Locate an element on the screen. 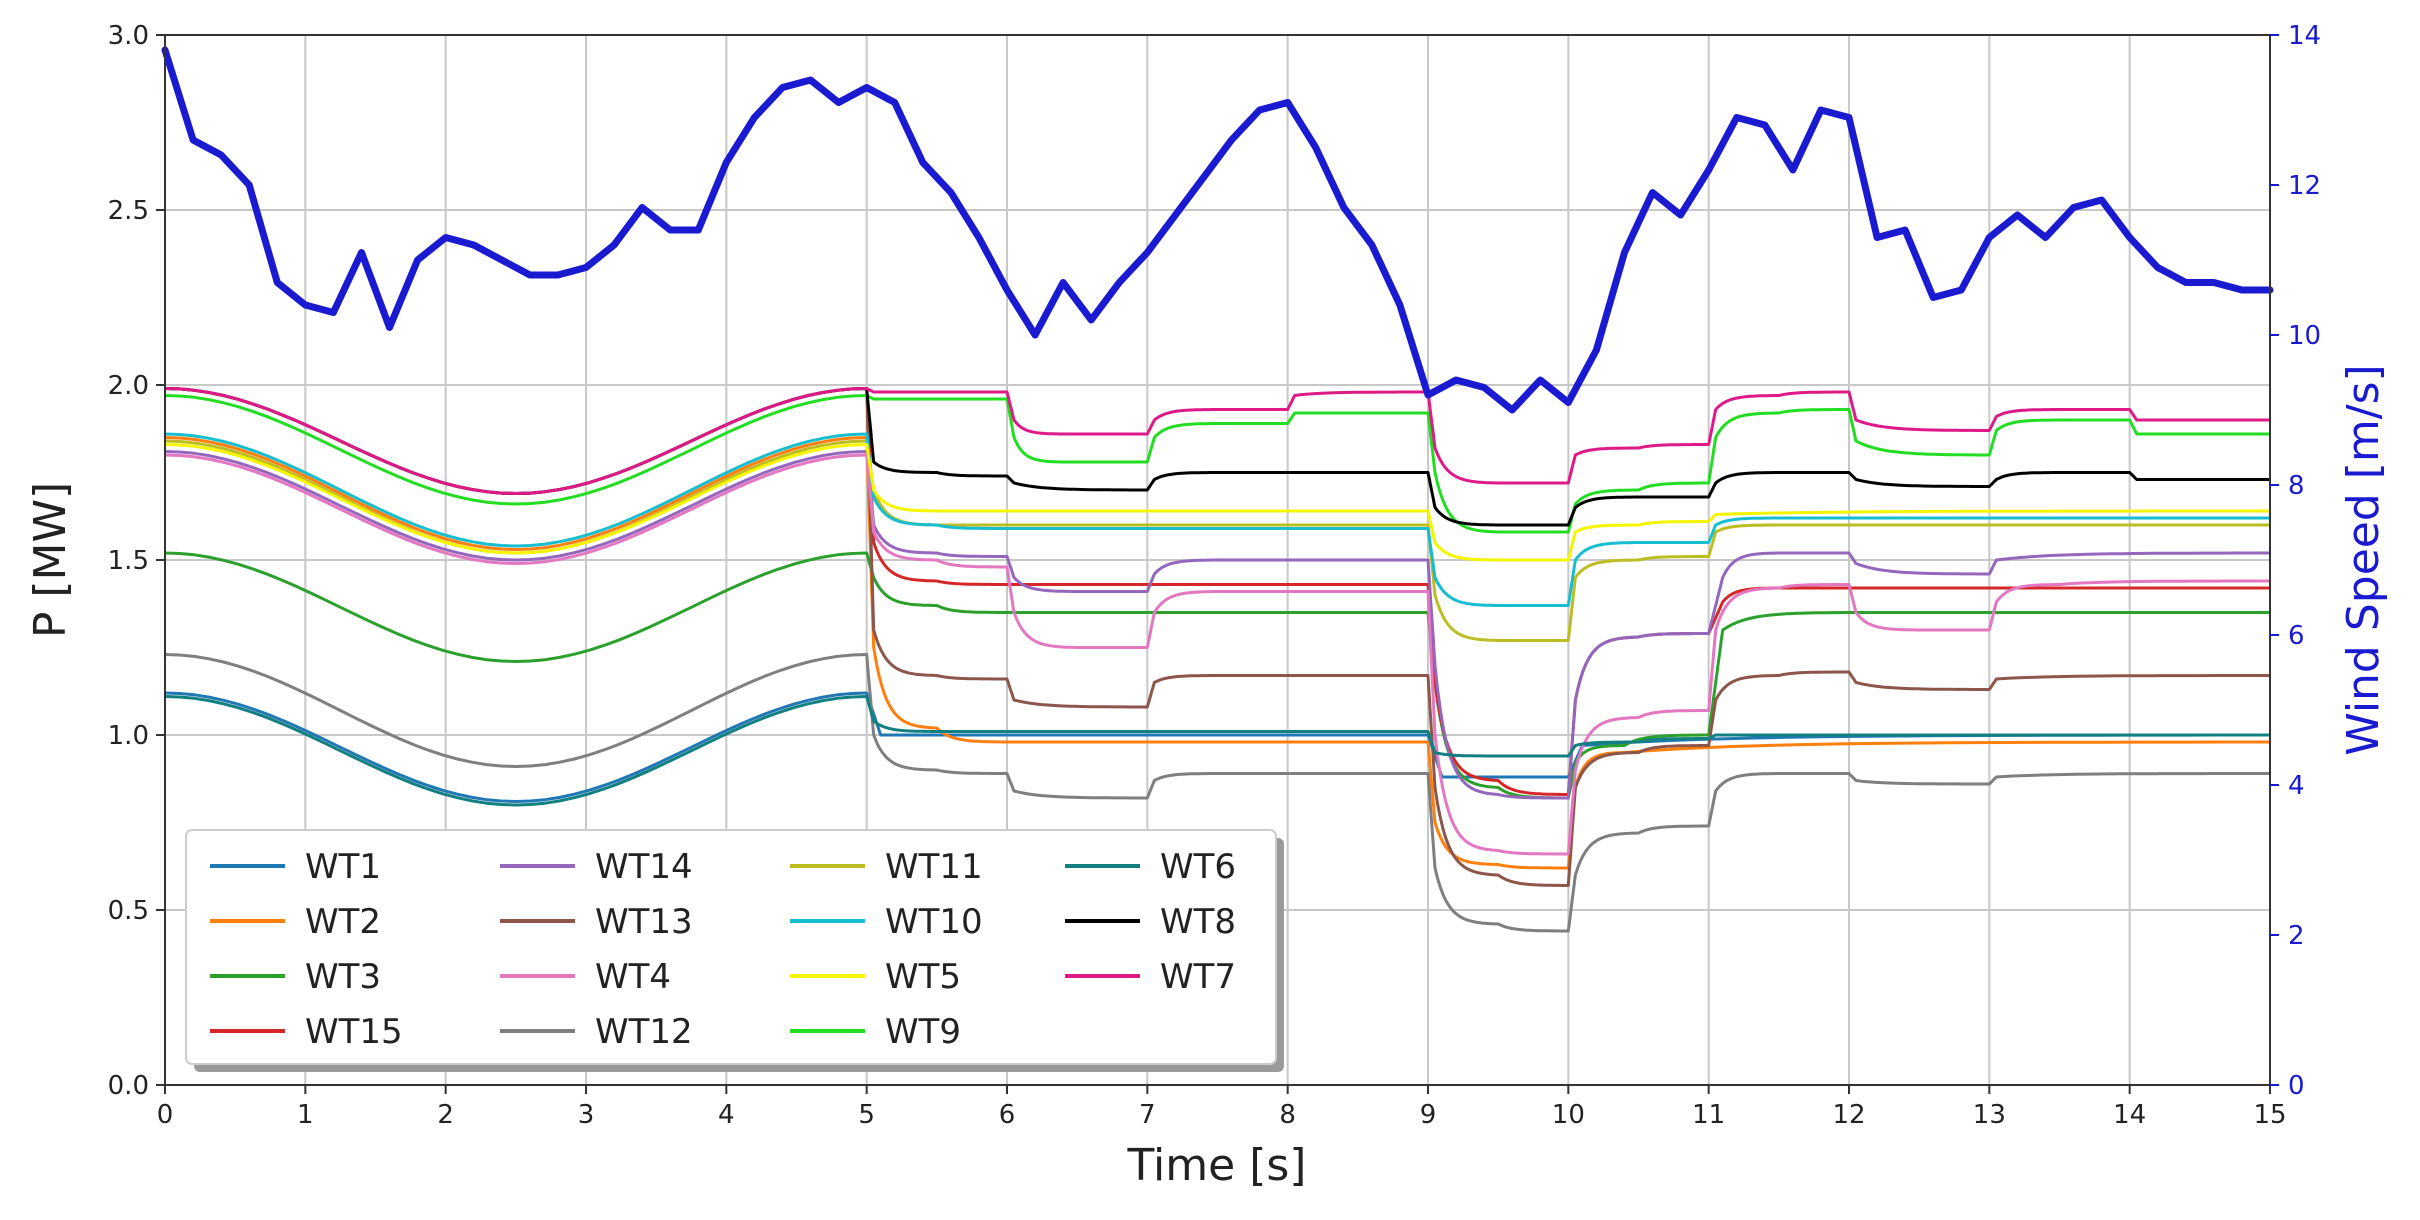 The height and width of the screenshot is (1220, 2420). legend-label-wt15: WT15 is located at coordinates (354, 1032).